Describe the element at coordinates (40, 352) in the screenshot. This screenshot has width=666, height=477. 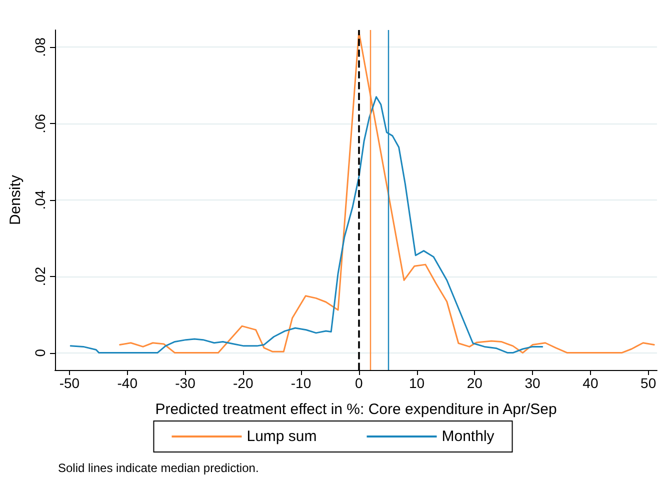
I see `y-tick-label: 0` at that location.